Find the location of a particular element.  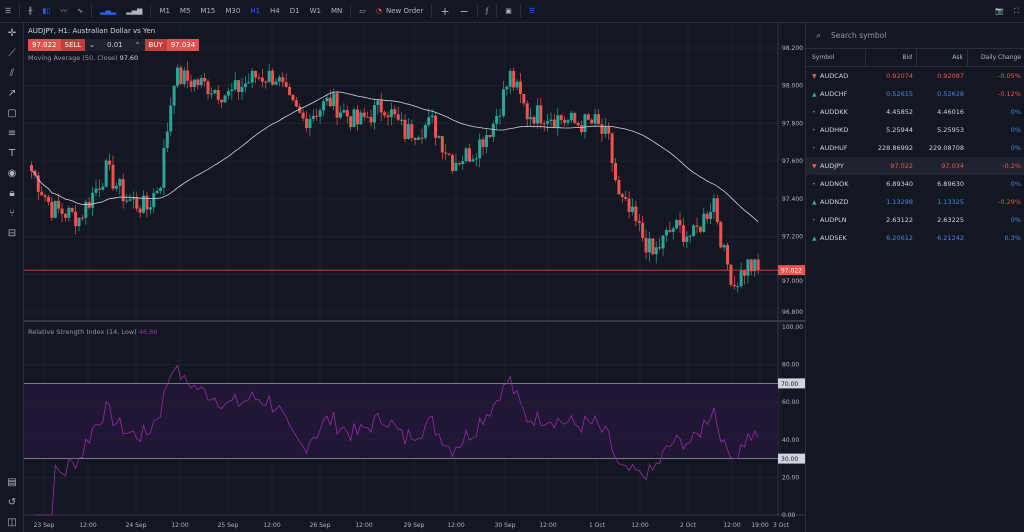

watchlist-row: • AUDDKK 4.45852 4.46016 0% is located at coordinates (915, 112).